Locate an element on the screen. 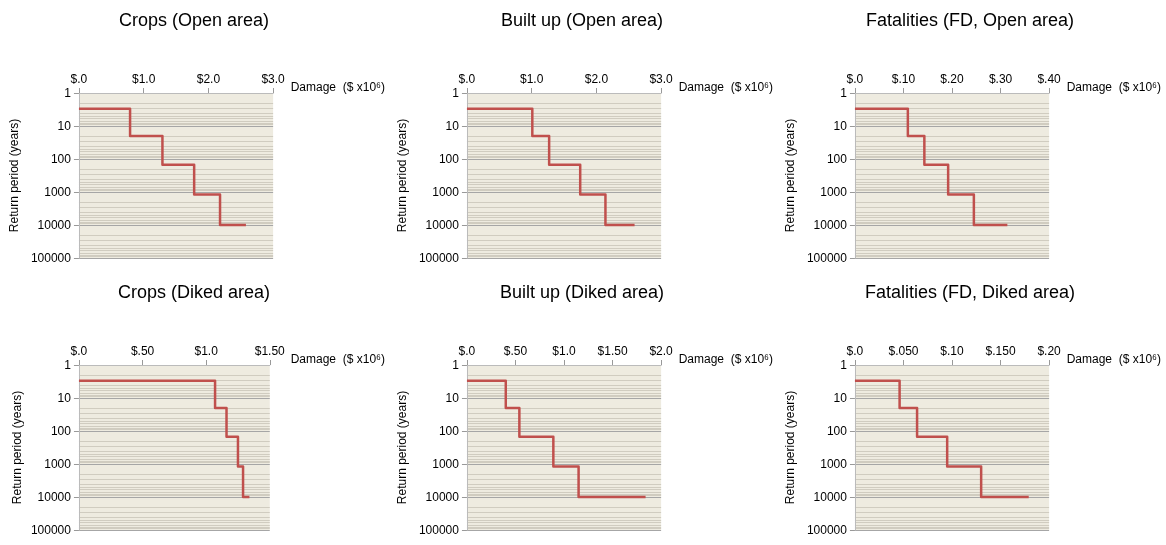 The width and height of the screenshot is (1166, 545). chart-title: Fatalities (FD, Diked area) is located at coordinates (970, 292).